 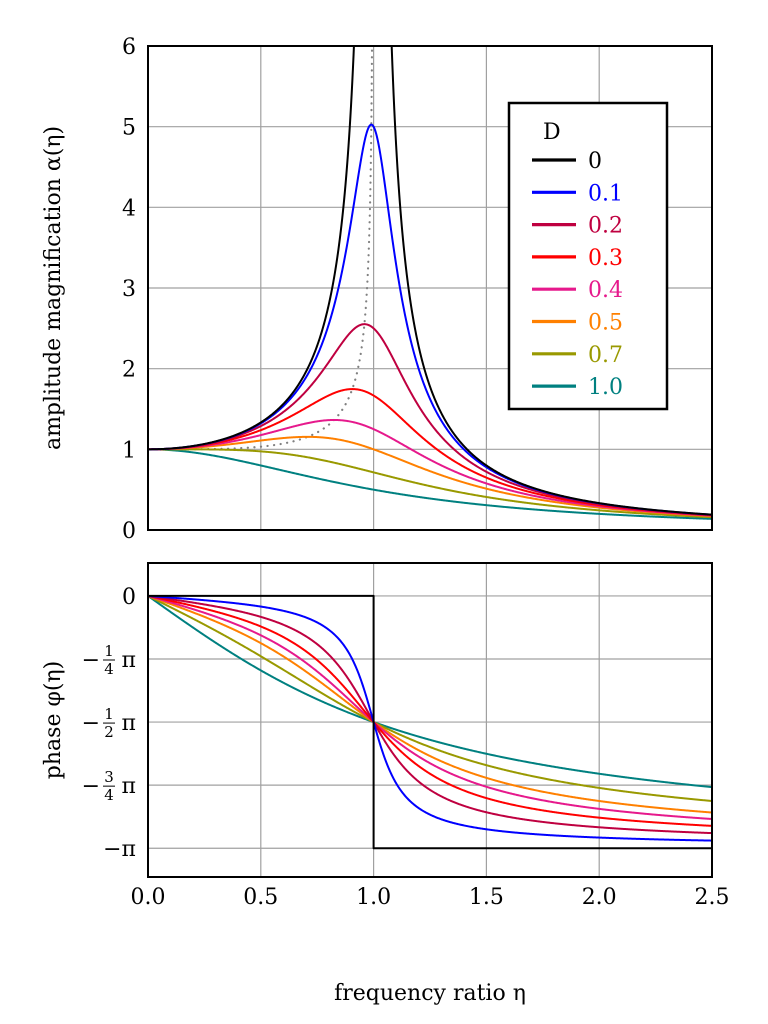 I want to click on legend-entry: 0.5, so click(x=577, y=323).